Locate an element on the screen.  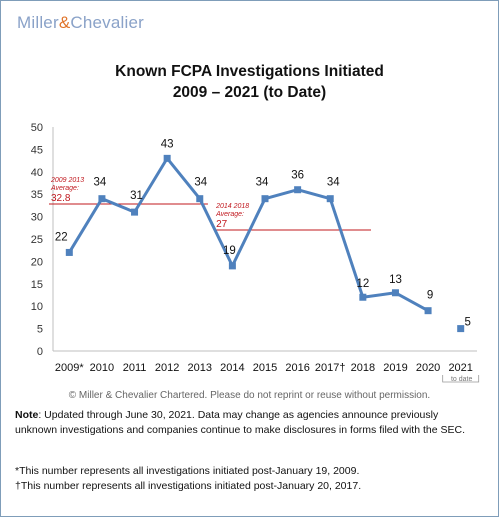
y-tick-label: 30 is located at coordinates (37, 218).